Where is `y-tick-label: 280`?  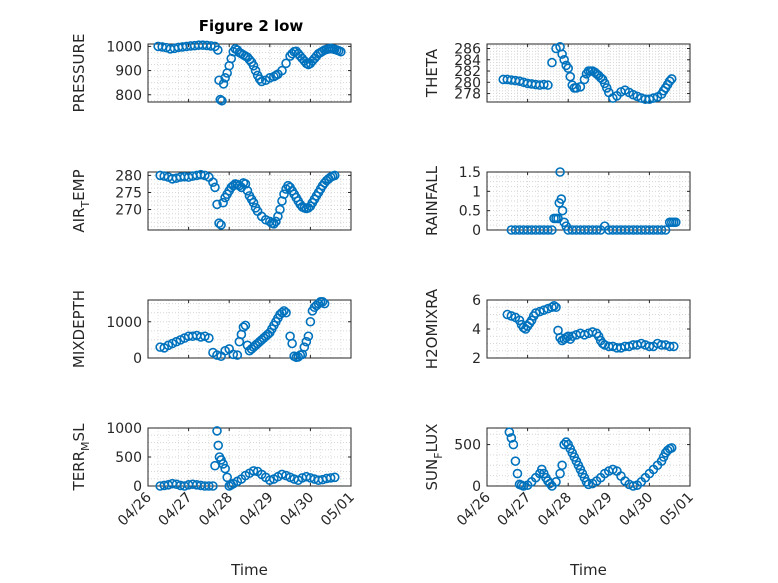
y-tick-label: 280 is located at coordinates (467, 83).